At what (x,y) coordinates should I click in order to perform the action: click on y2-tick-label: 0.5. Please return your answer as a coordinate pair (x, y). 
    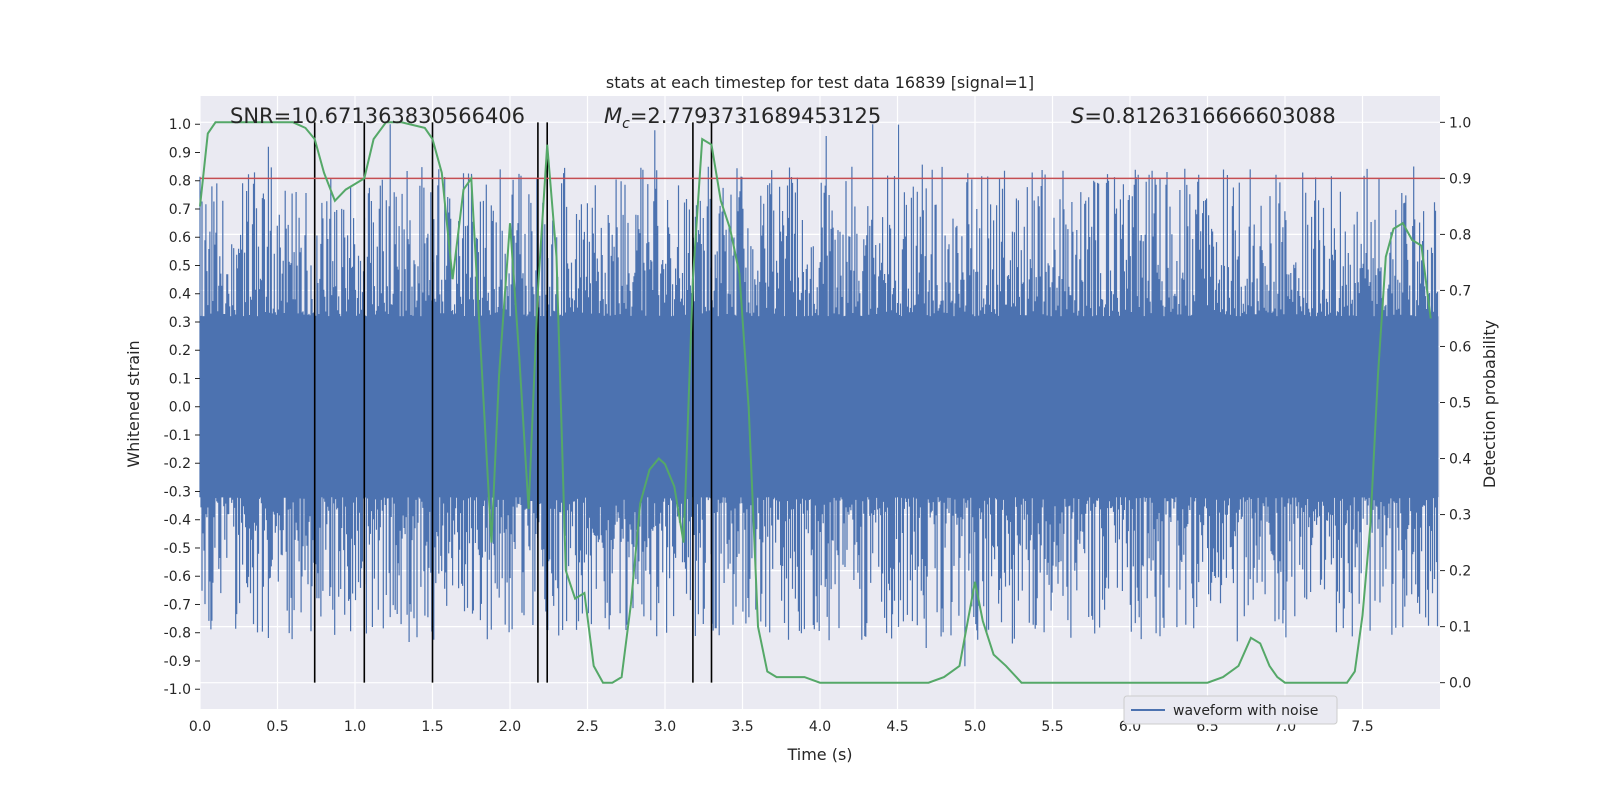
    Looking at the image, I should click on (1460, 404).